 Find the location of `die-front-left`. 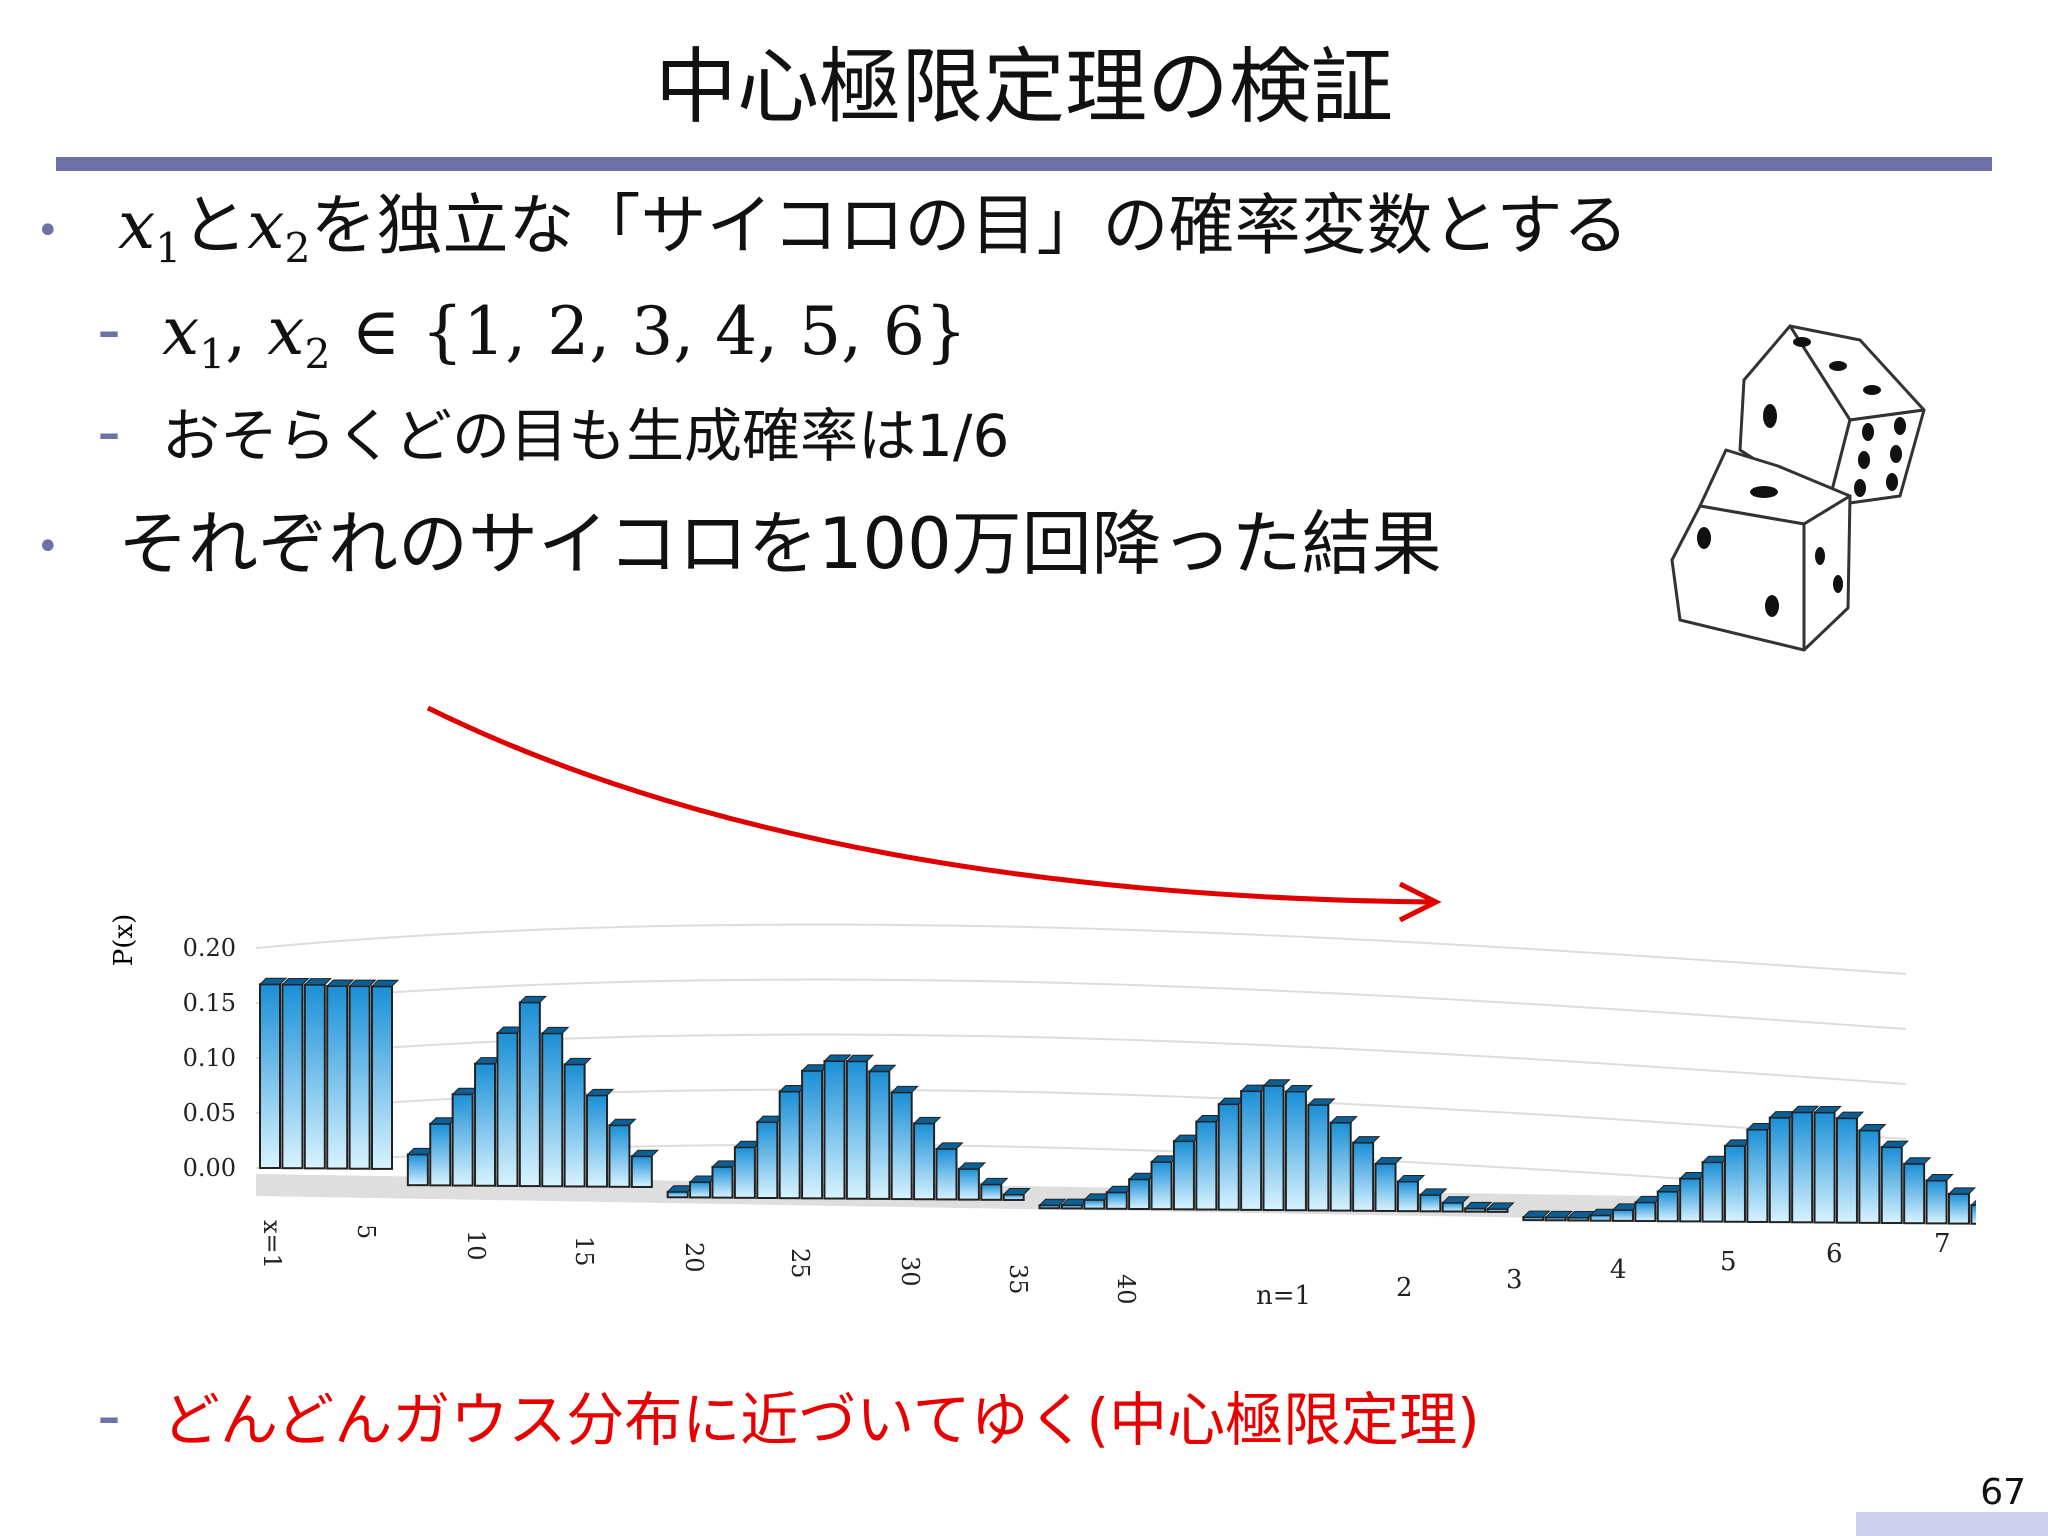

die-front-left is located at coordinates (1738, 578).